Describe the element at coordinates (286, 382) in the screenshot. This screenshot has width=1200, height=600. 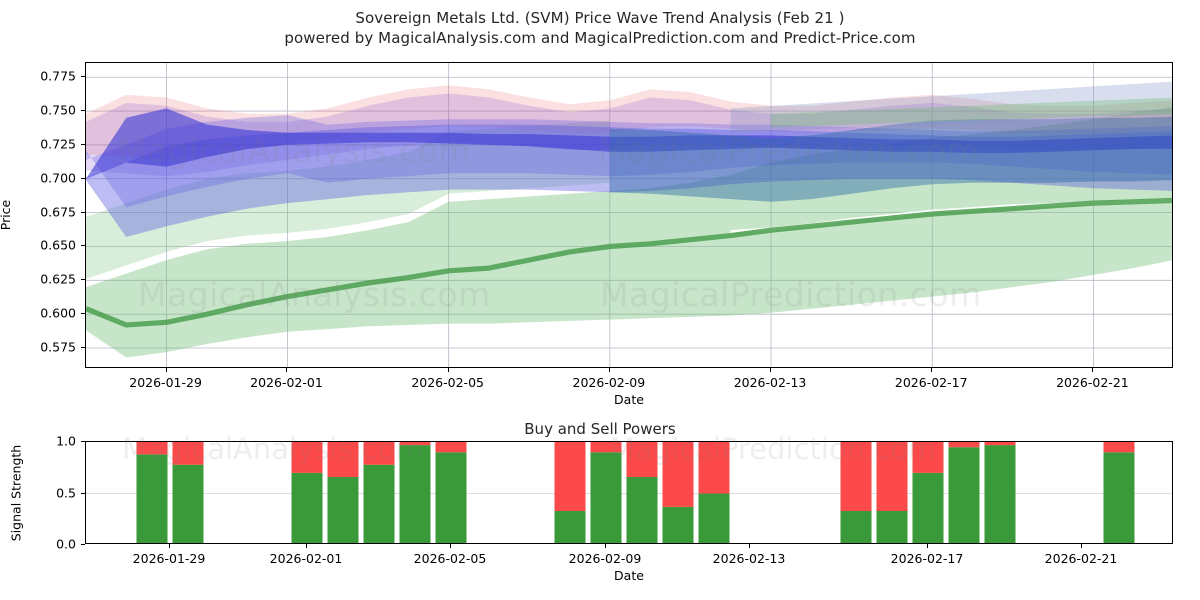
I see `price-x-tick: 2026-02-01` at that location.